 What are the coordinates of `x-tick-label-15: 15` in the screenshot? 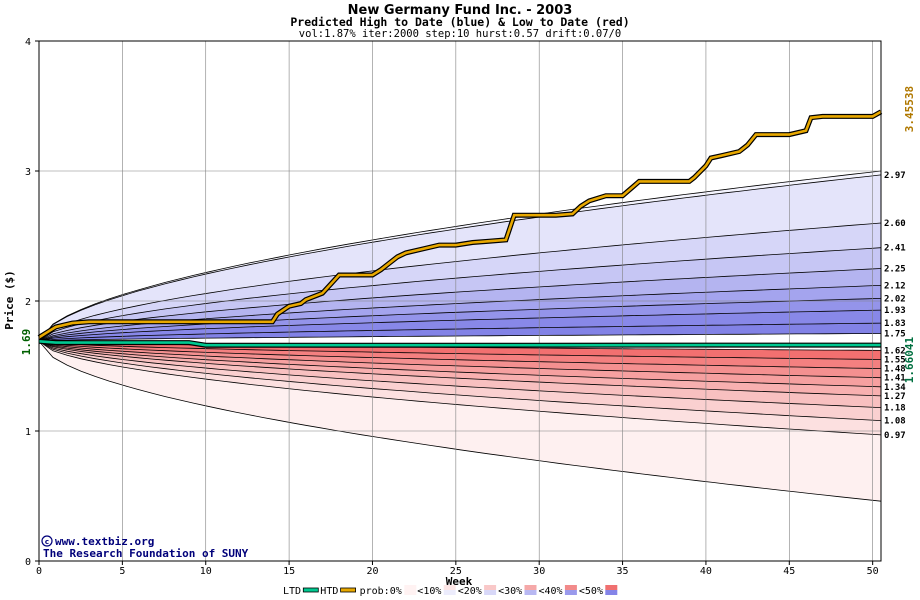 It's located at (289, 571).